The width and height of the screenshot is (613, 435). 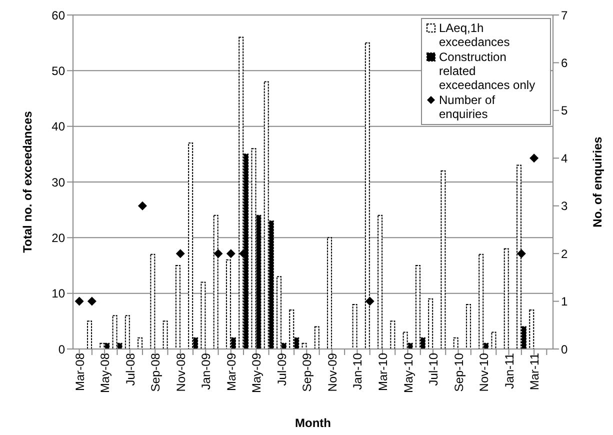 I want to click on x-tick-label: May-08, so click(x=105, y=373).